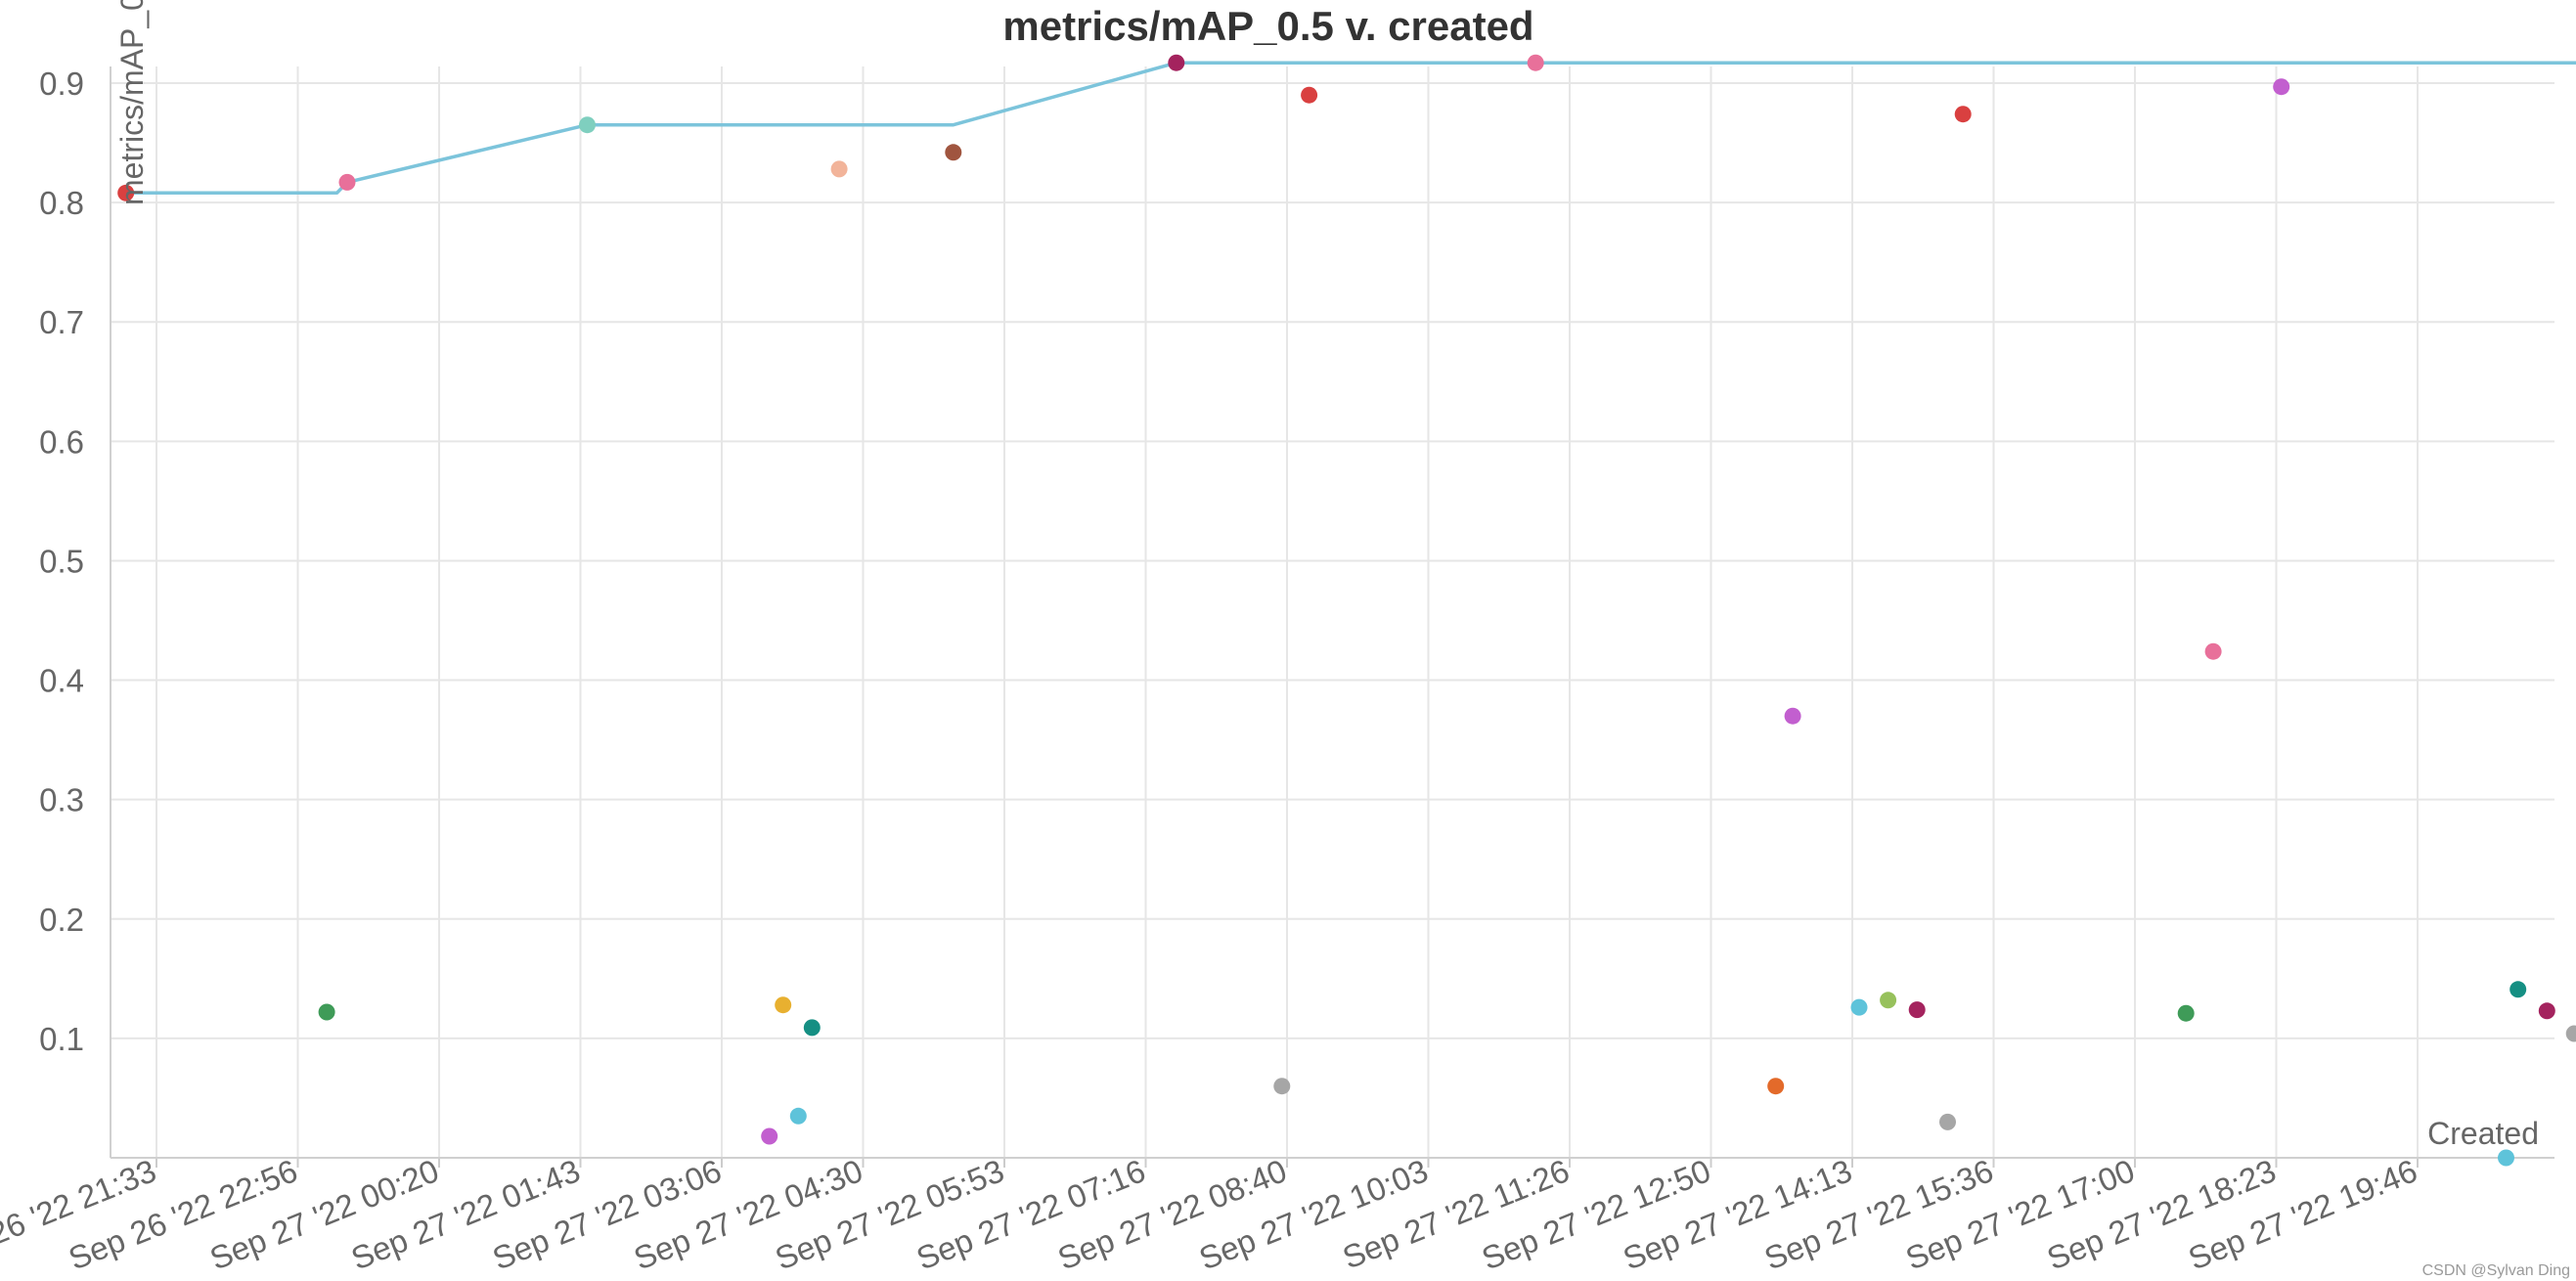 This screenshot has height=1281, width=2576. I want to click on y-tick-label: 0.1, so click(62, 1039).